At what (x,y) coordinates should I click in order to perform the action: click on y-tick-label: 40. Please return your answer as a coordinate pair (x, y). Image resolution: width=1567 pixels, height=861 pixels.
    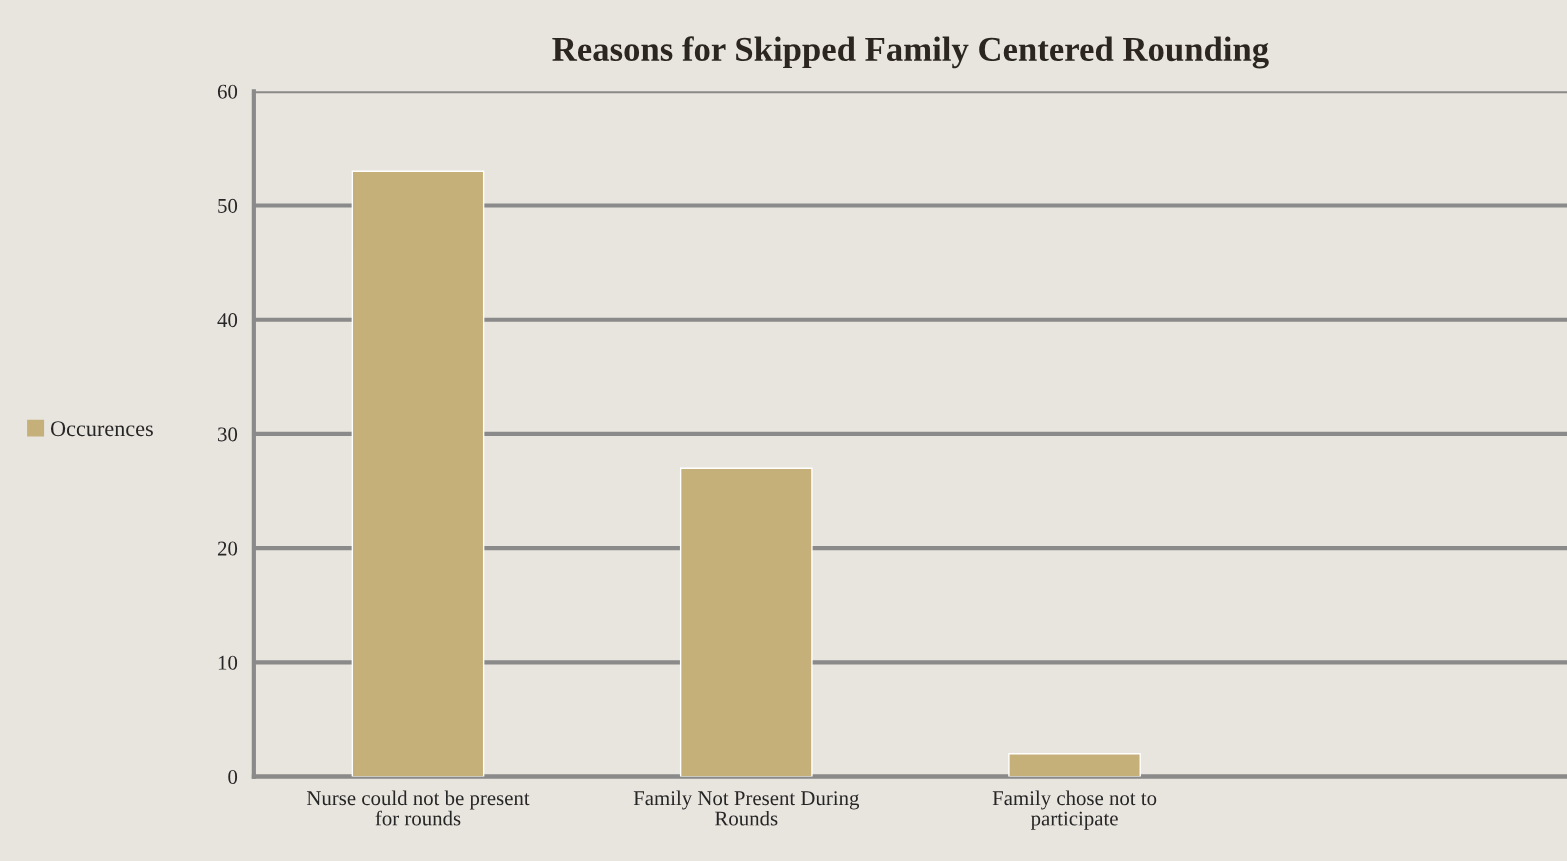
    Looking at the image, I should click on (227, 320).